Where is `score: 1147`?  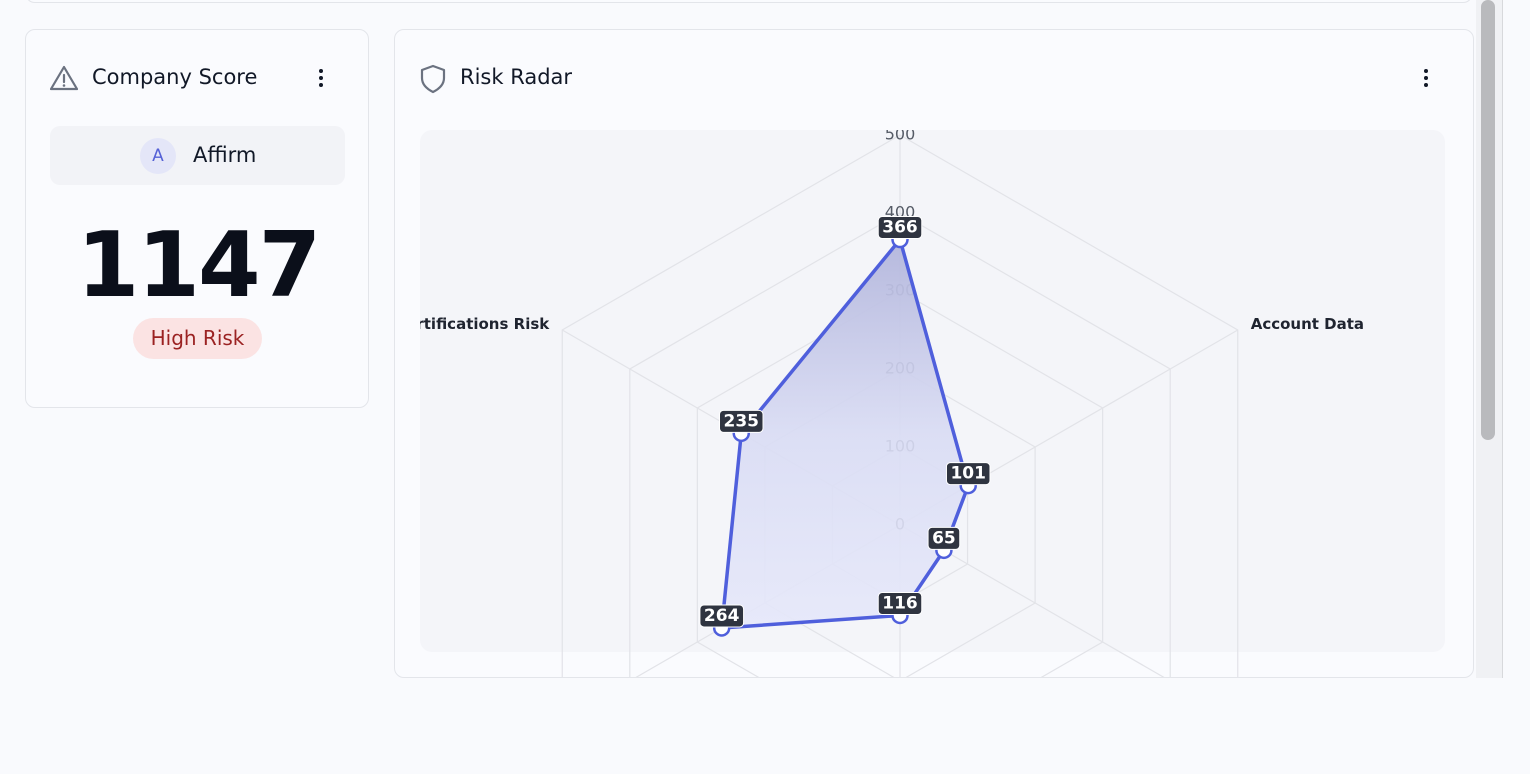
score: 1147 is located at coordinates (199, 265).